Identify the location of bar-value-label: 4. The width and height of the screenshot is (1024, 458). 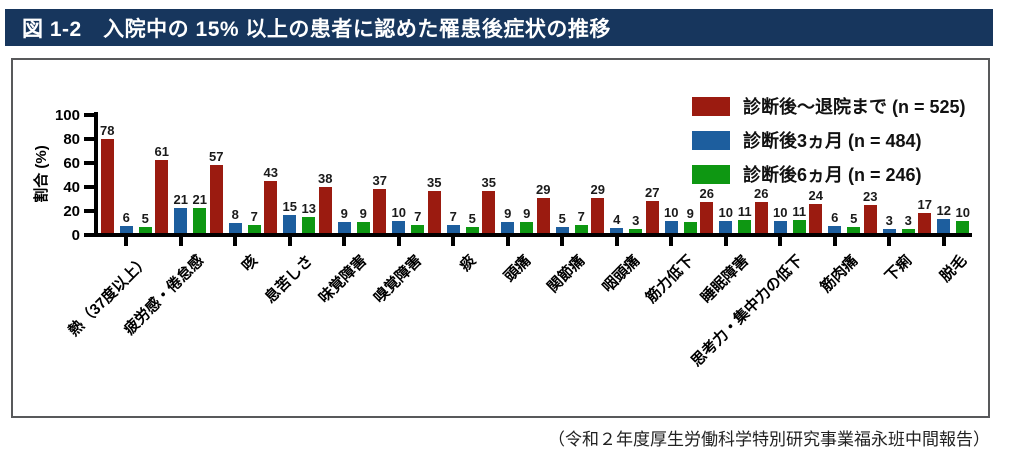
(617, 220).